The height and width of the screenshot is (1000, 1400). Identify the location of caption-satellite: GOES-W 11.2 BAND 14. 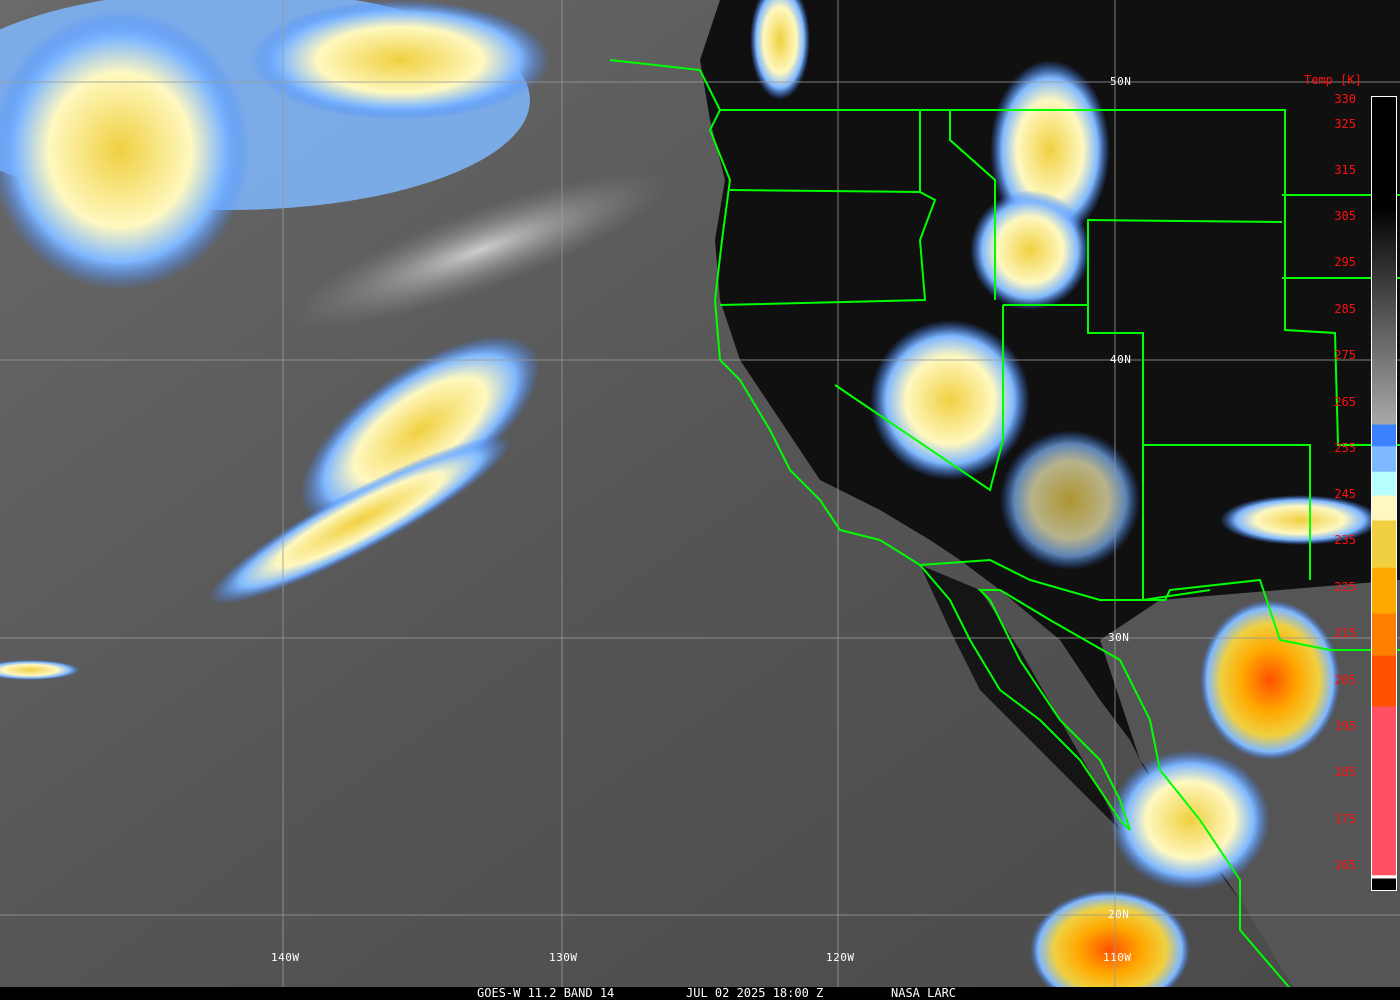
(546, 993).